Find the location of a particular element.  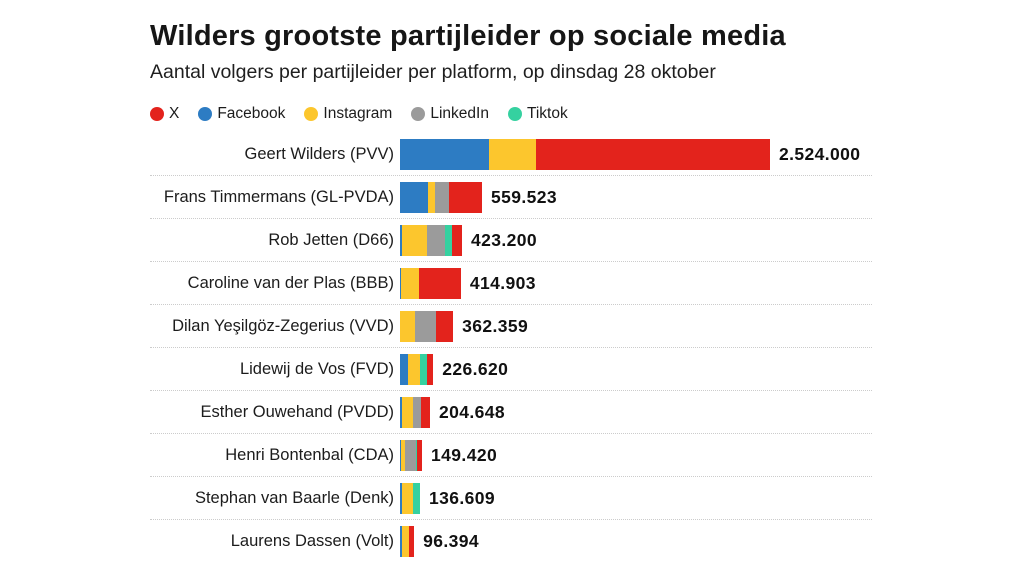

chart-row: Esther Ouwehand (PVDD) 204.648 is located at coordinates (511, 413).